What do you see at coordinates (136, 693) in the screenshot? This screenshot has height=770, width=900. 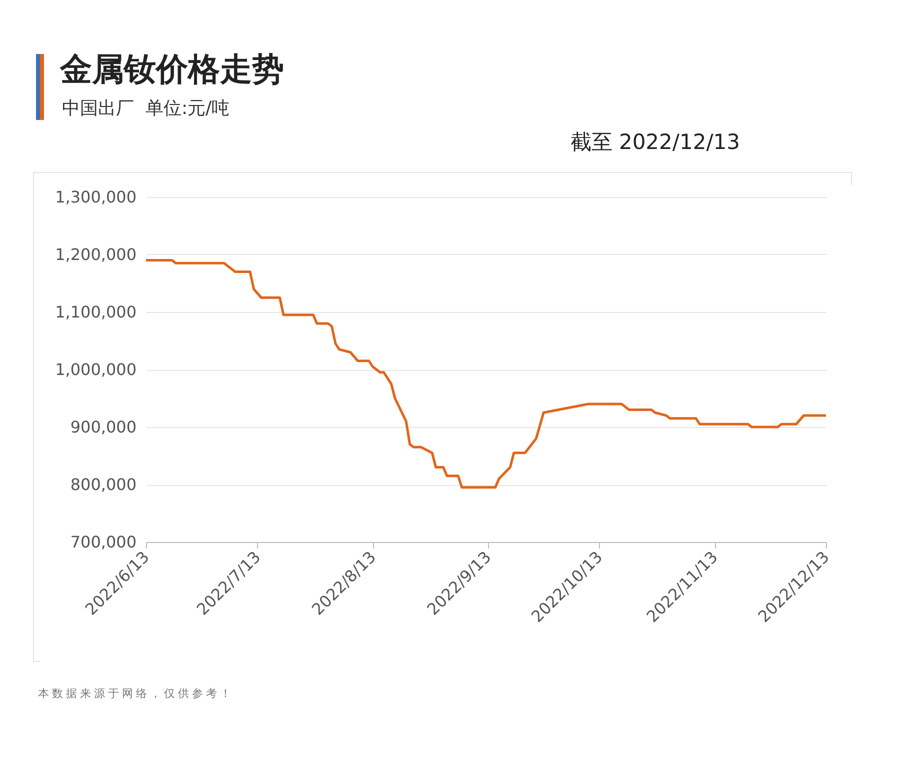 I see `text: 本数据来源于网络，仅供参考！` at bounding box center [136, 693].